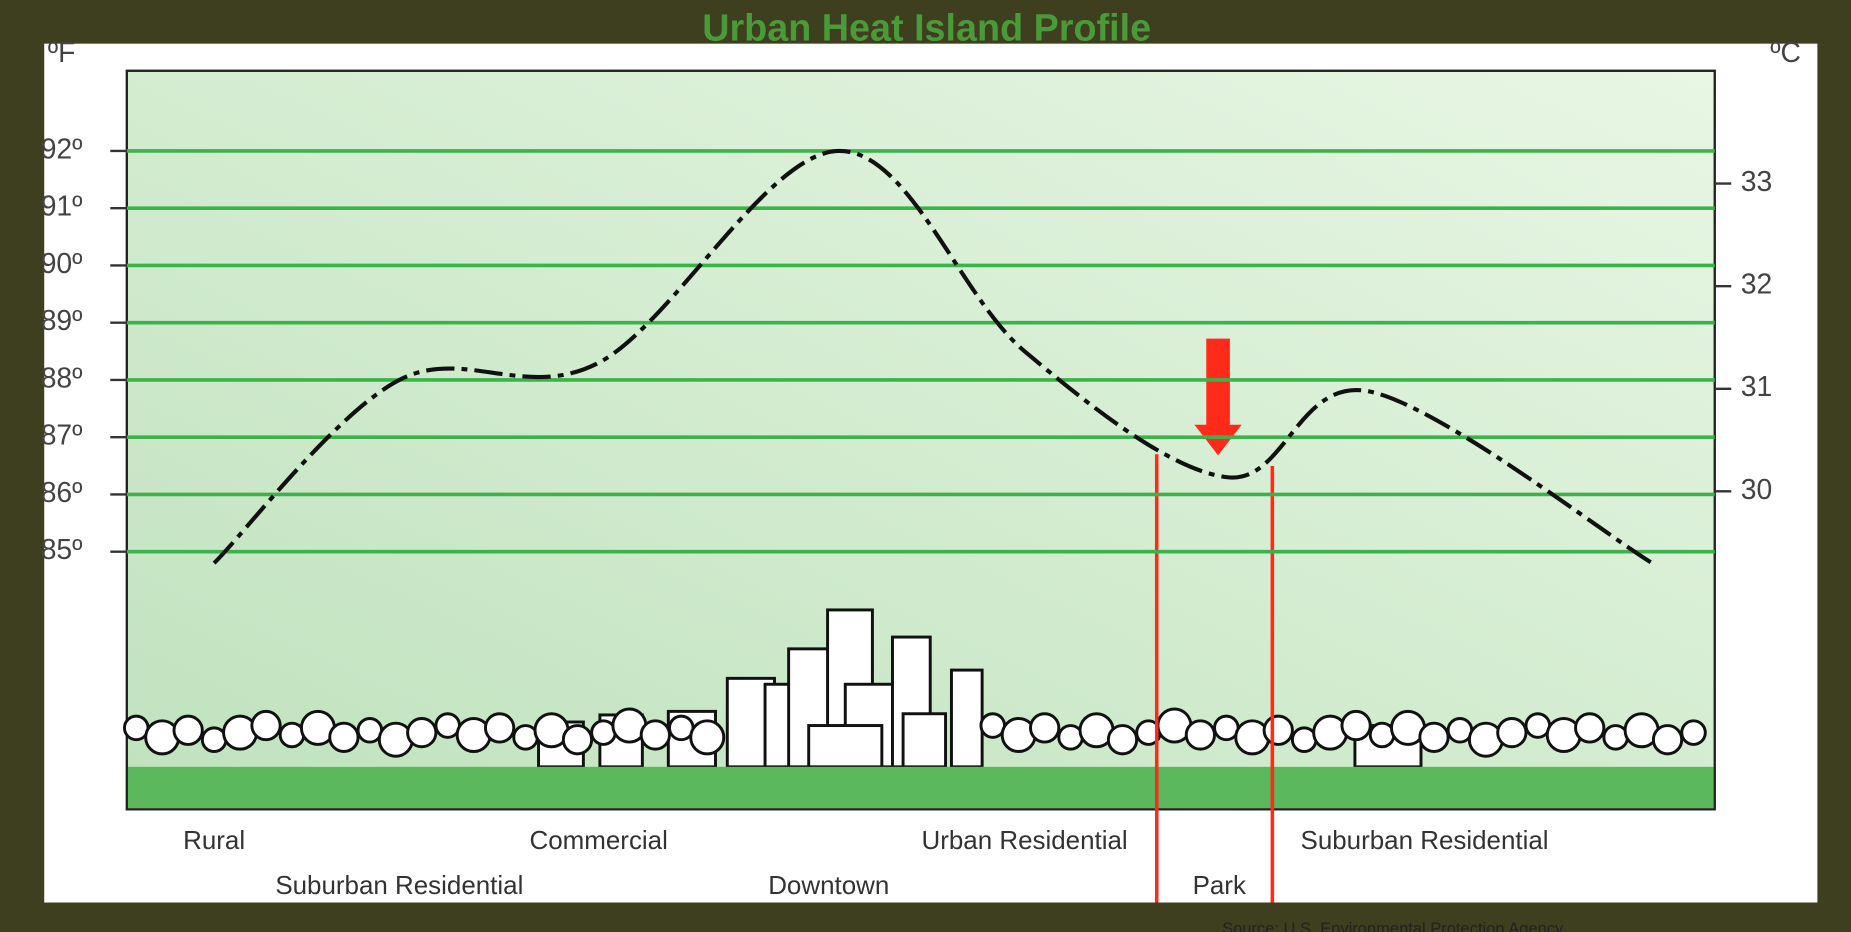 Image resolution: width=1851 pixels, height=932 pixels. What do you see at coordinates (926, 28) in the screenshot?
I see `chart-title: Urban Heat Island Profile` at bounding box center [926, 28].